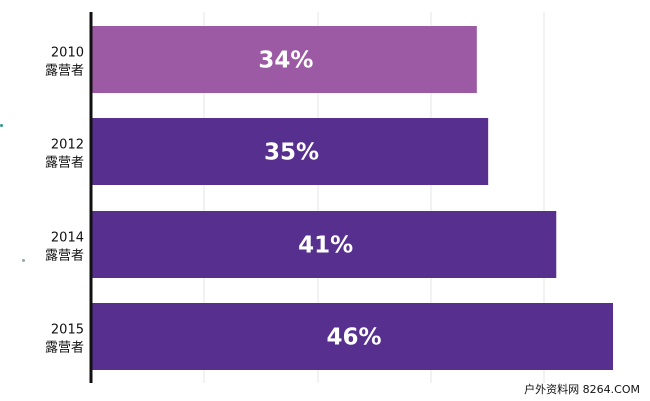  I want to click on value-label: 41%, so click(325, 246).